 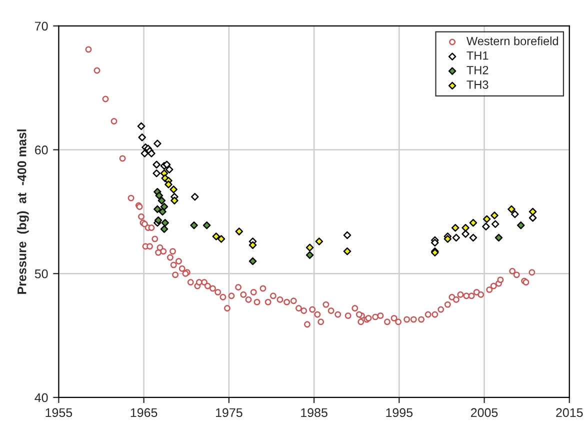 I want to click on y-tick-label: 50, so click(x=41, y=273).